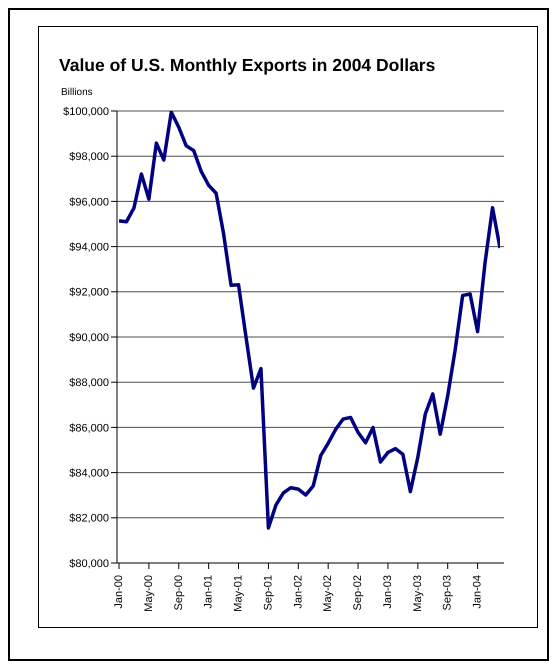  Describe the element at coordinates (89, 248) in the screenshot. I see `y-tick-label: $94,000` at that location.